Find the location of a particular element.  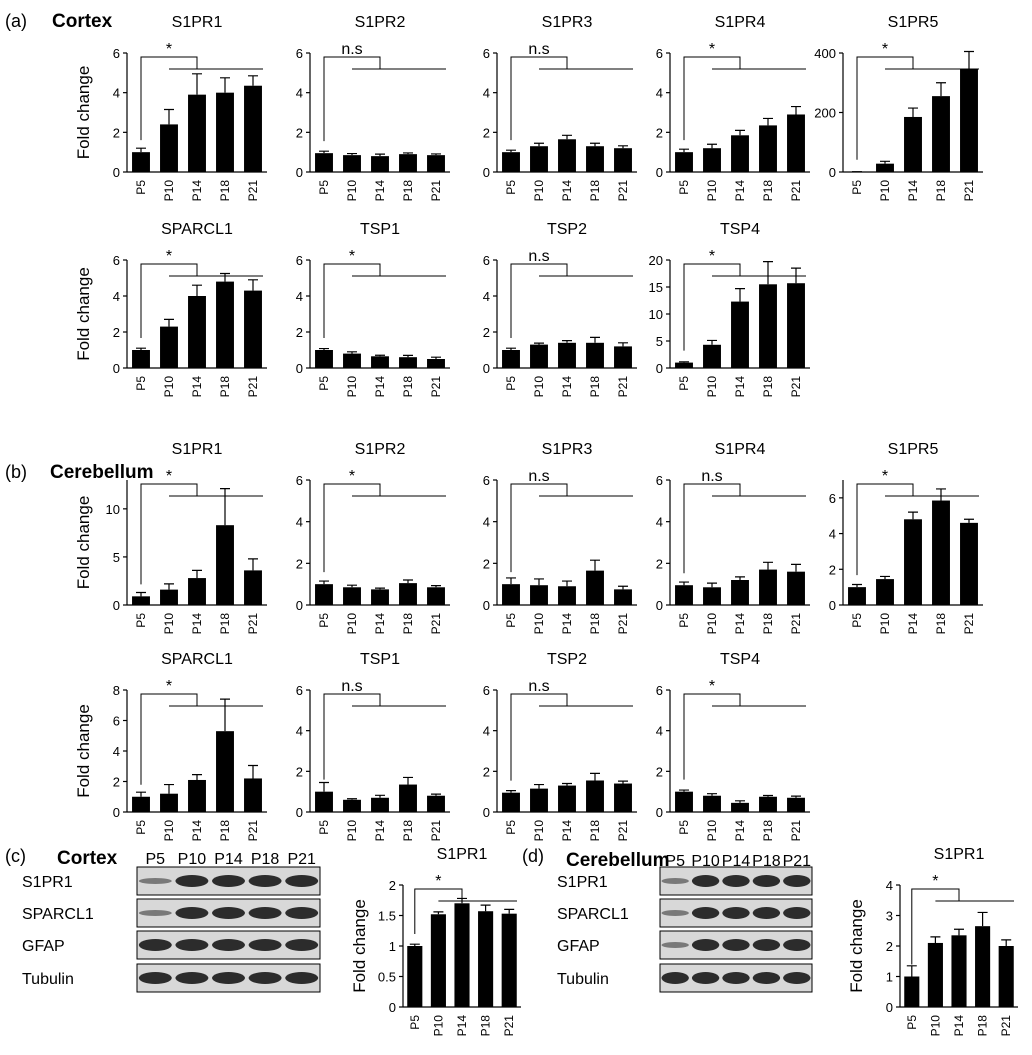

chart-title: S1PR2 is located at coordinates (380, 22).